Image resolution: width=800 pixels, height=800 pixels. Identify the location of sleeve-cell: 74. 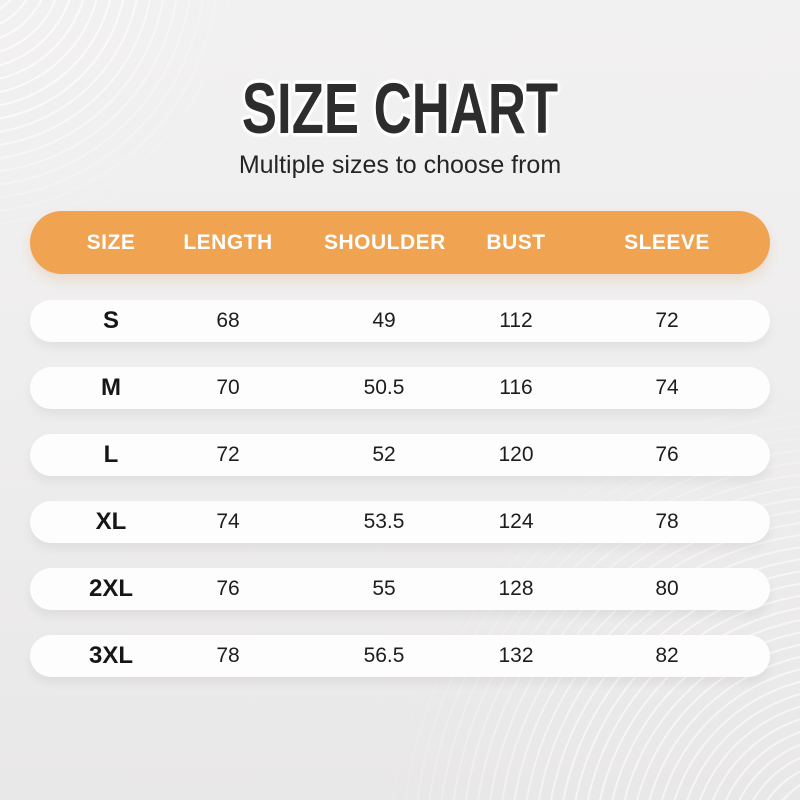
(667, 387).